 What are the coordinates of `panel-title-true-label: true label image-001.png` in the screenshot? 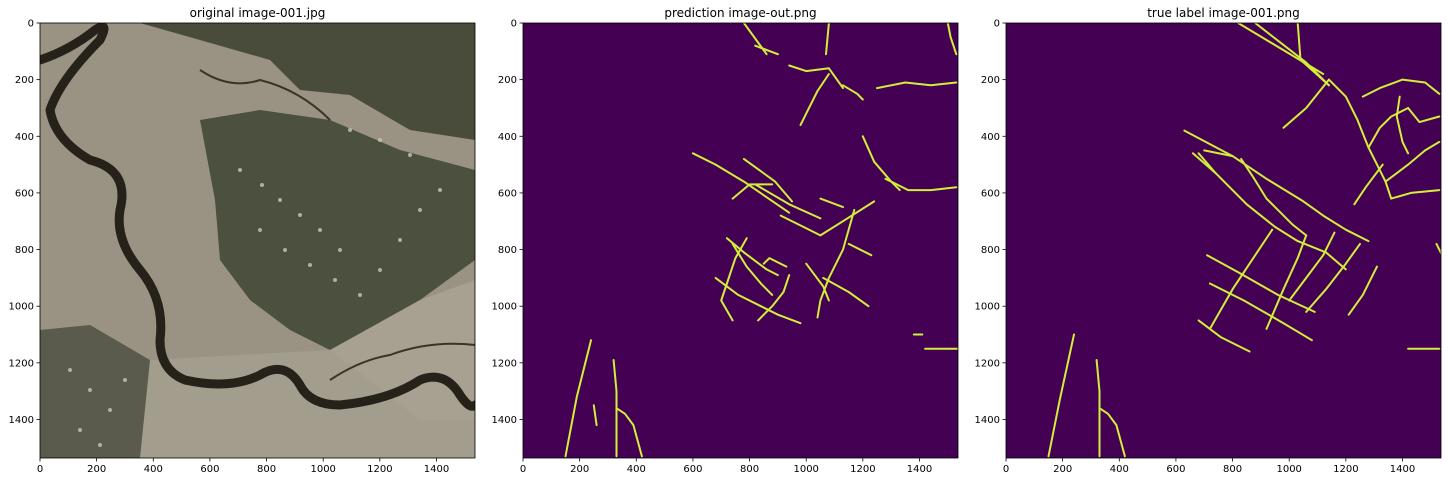 It's located at (1223, 13).